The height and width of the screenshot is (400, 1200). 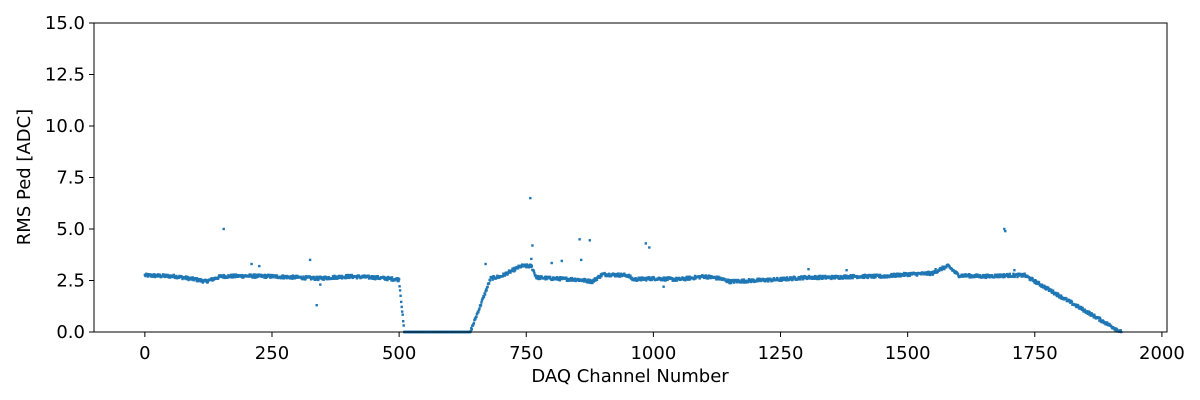 I want to click on x-tick-label: 750, so click(x=526, y=353).